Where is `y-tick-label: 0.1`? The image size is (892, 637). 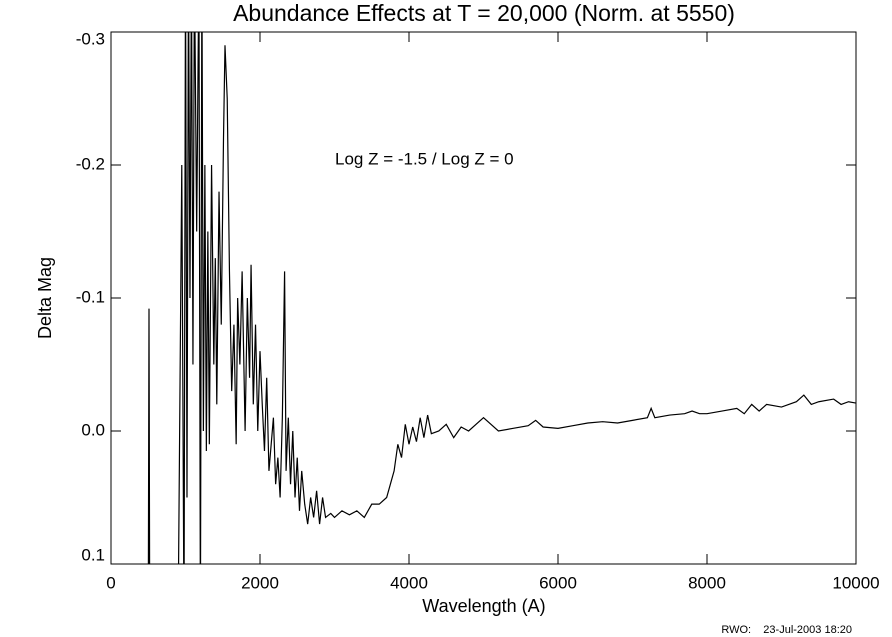
y-tick-label: 0.1 is located at coordinates (93, 554).